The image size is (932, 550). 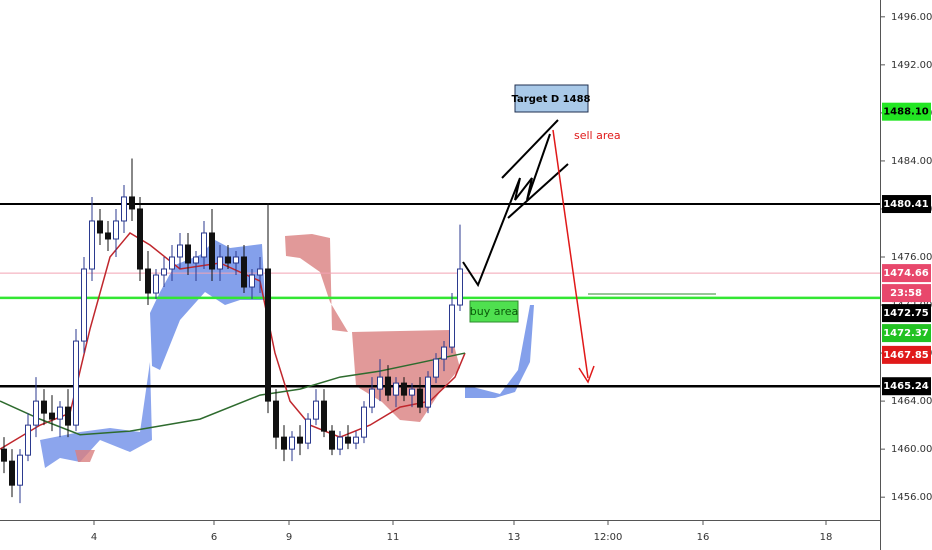 I want to click on x-tick-label: 11, so click(x=393, y=537).